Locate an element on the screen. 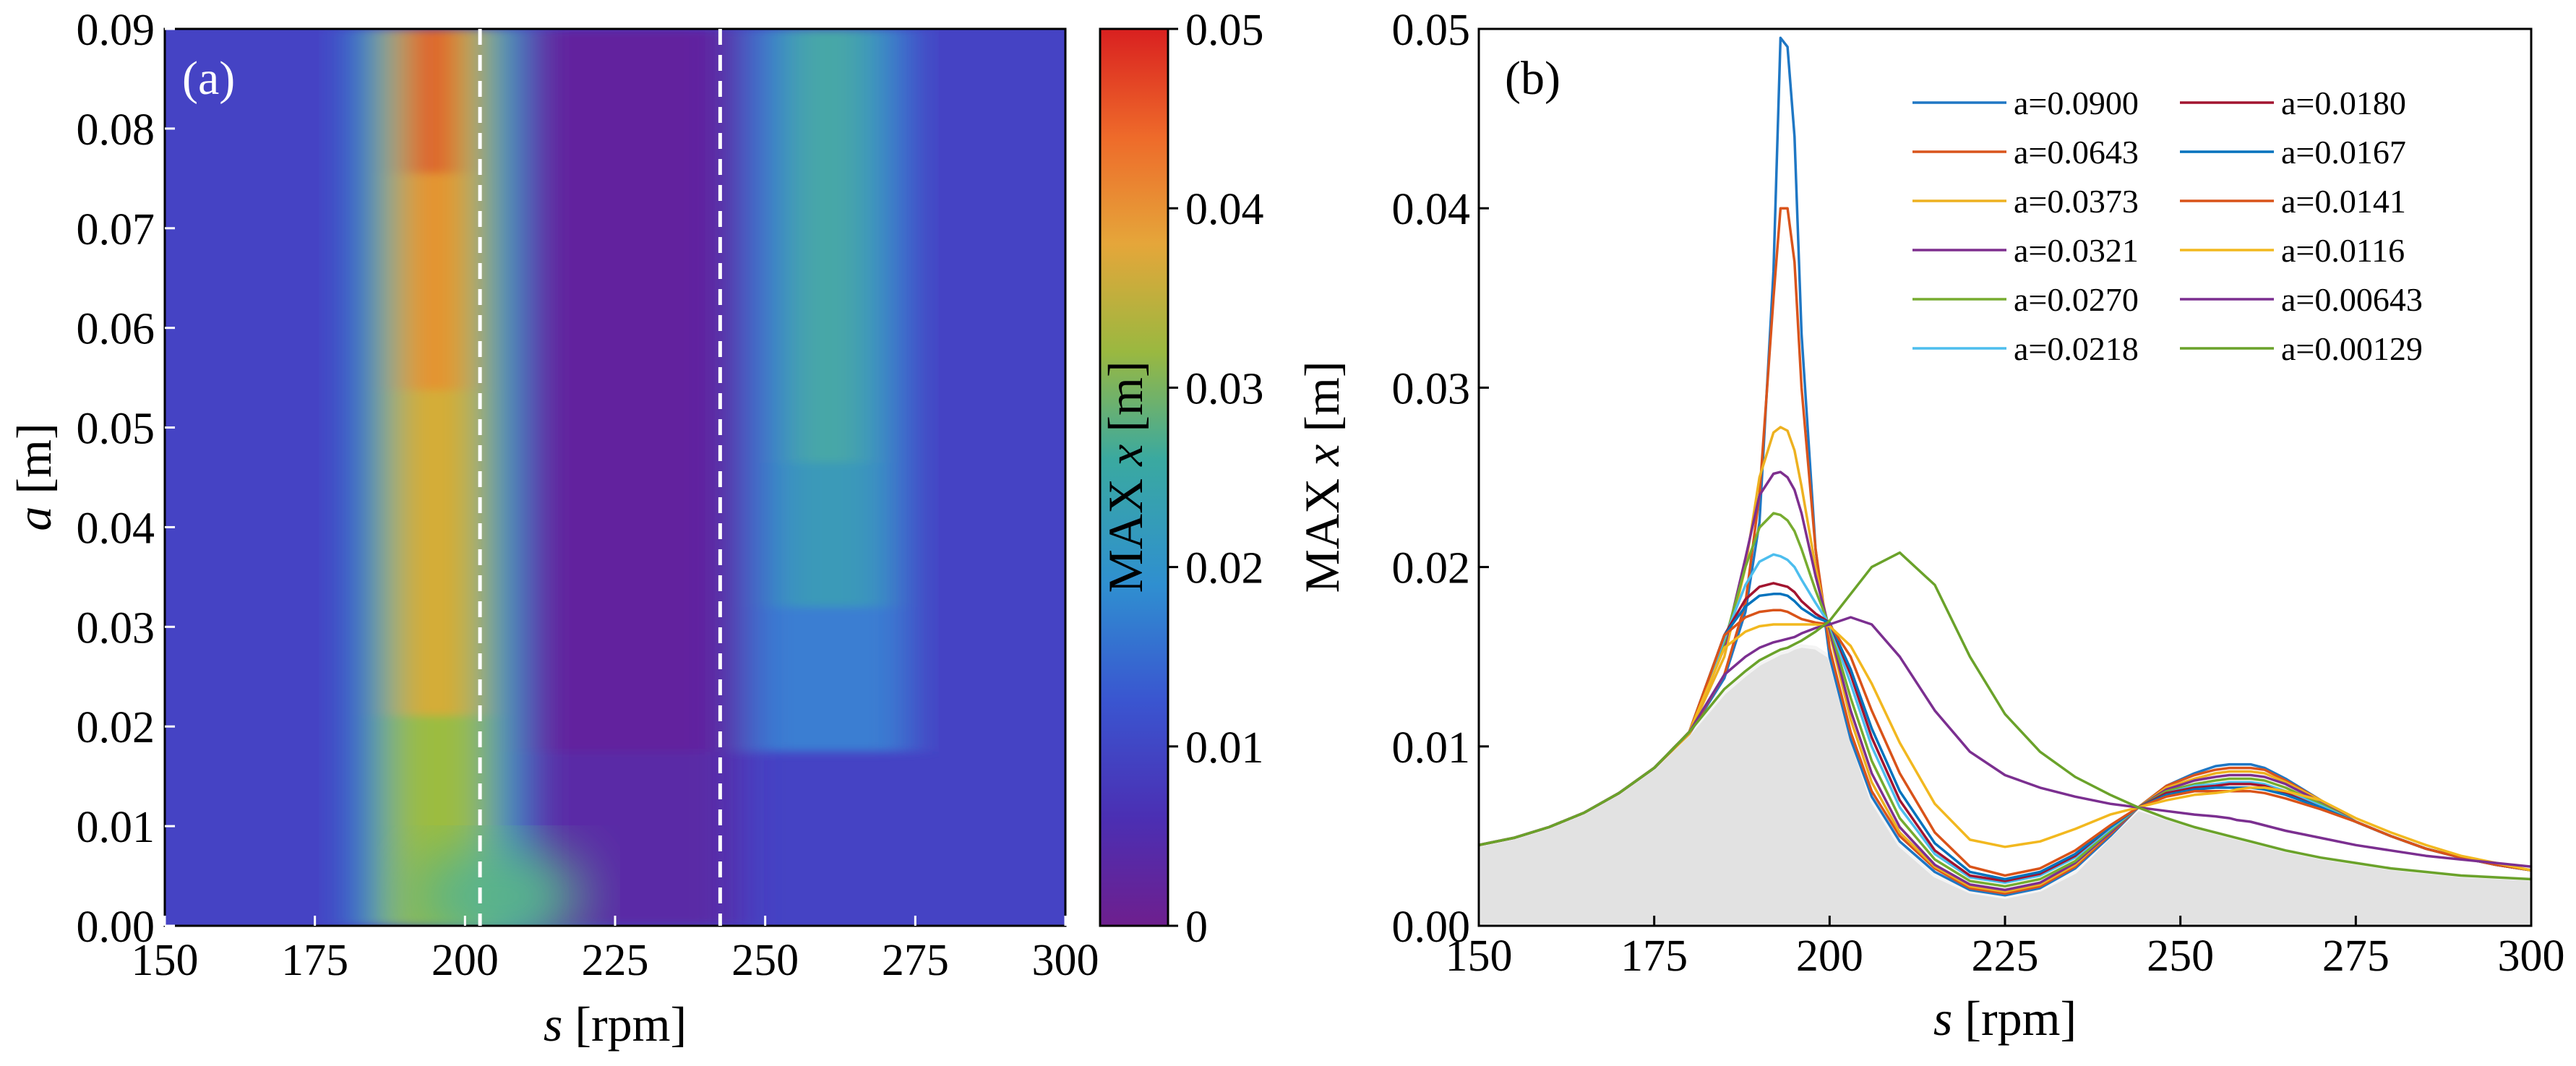 Image resolution: width=2576 pixels, height=1066 pixels. line-x-tick-label: 150 is located at coordinates (1480, 957).